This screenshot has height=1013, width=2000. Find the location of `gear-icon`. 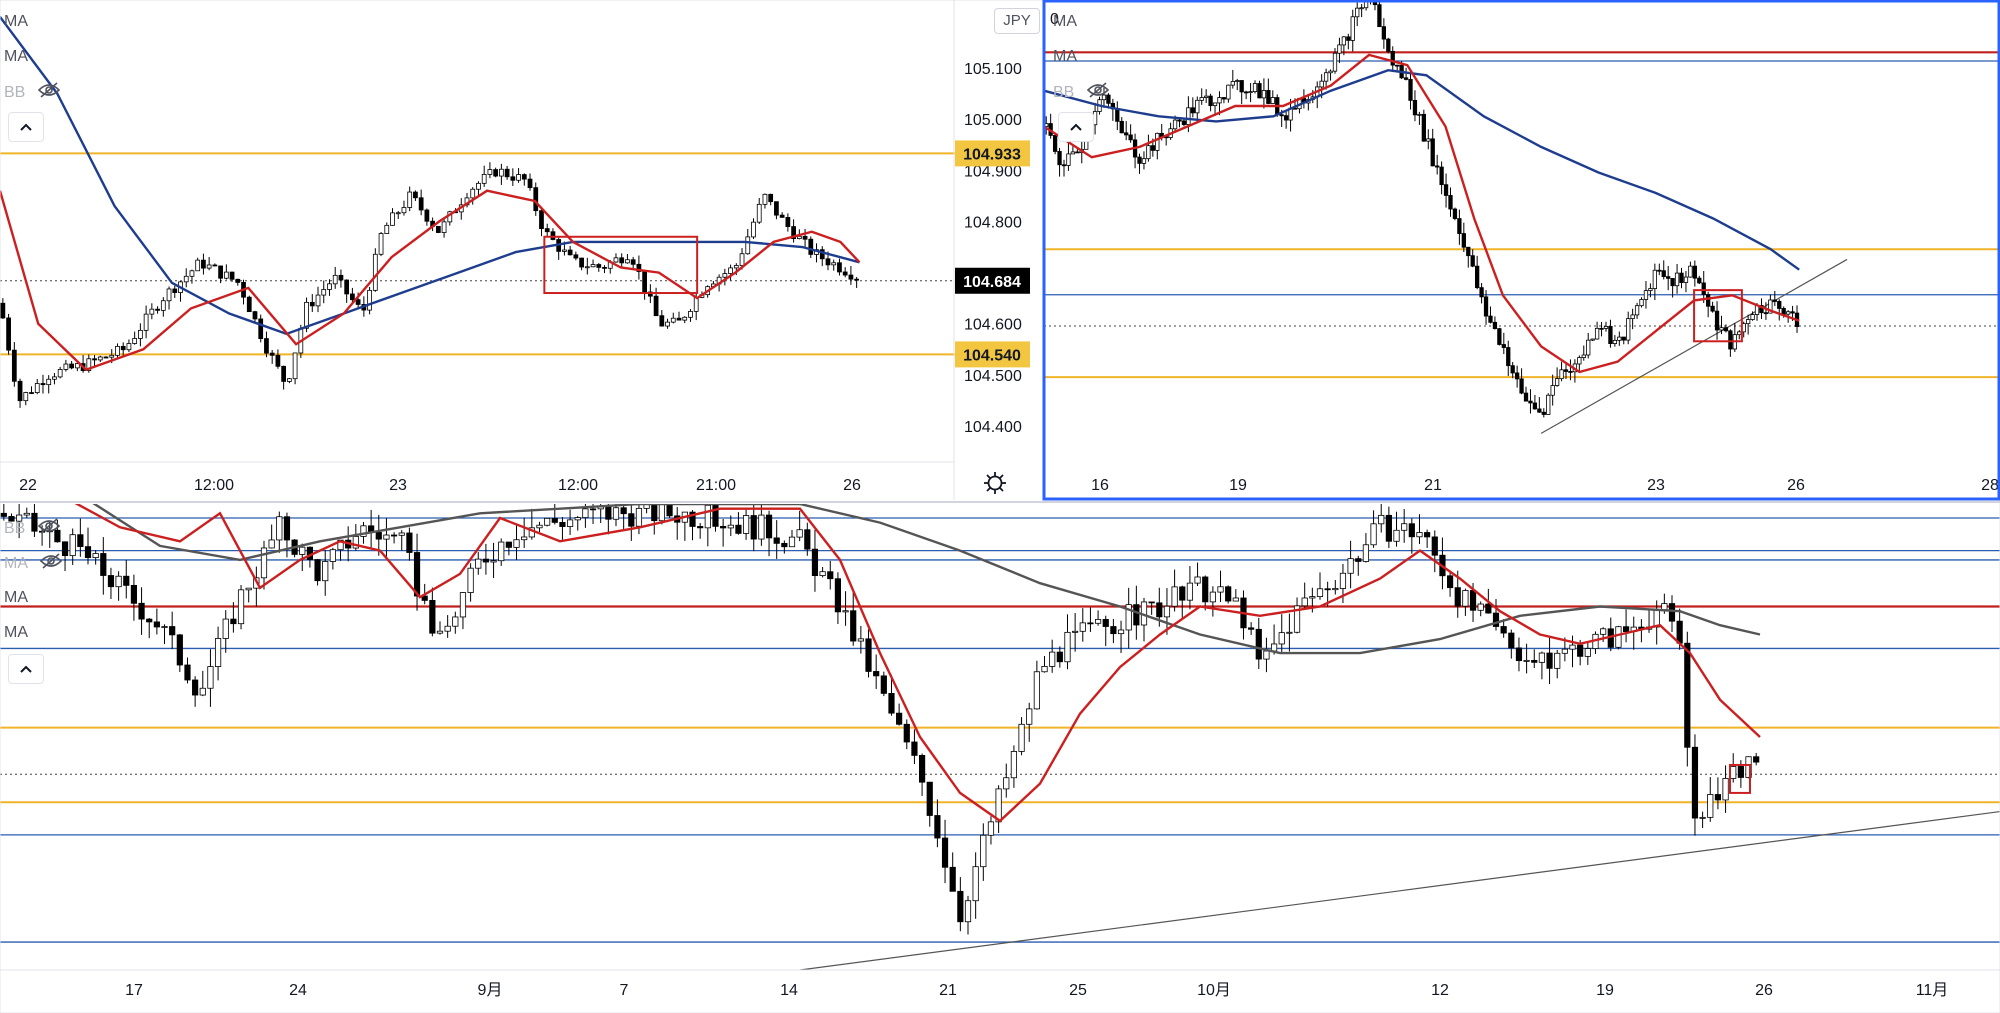

gear-icon is located at coordinates (995, 483).